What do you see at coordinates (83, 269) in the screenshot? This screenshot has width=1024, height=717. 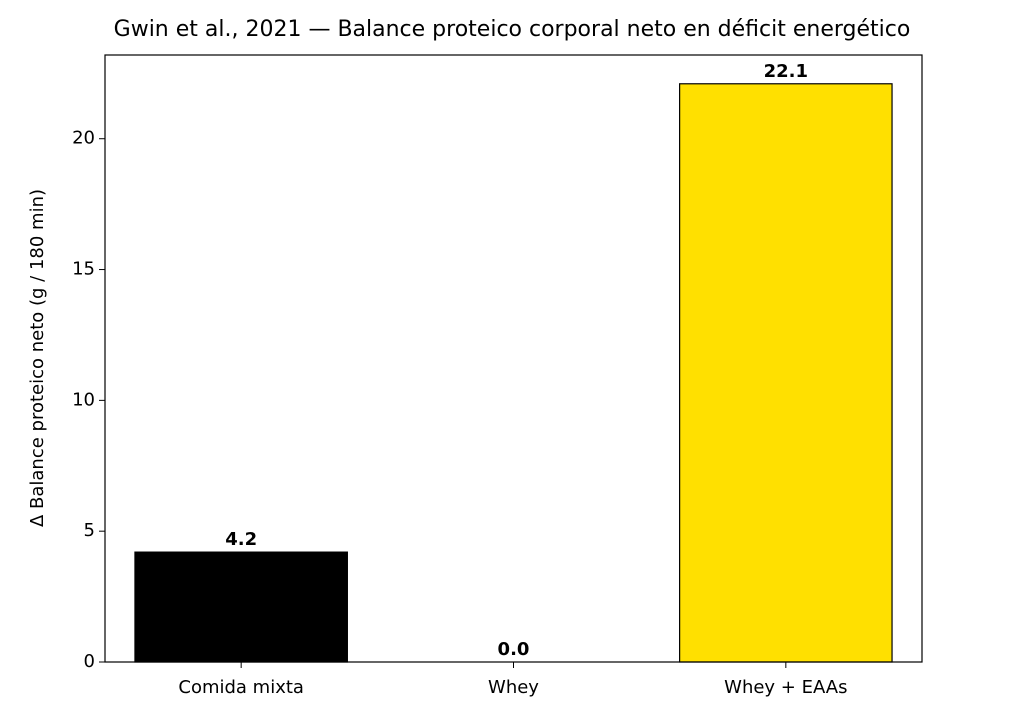 I see `y-tick-label: 15` at bounding box center [83, 269].